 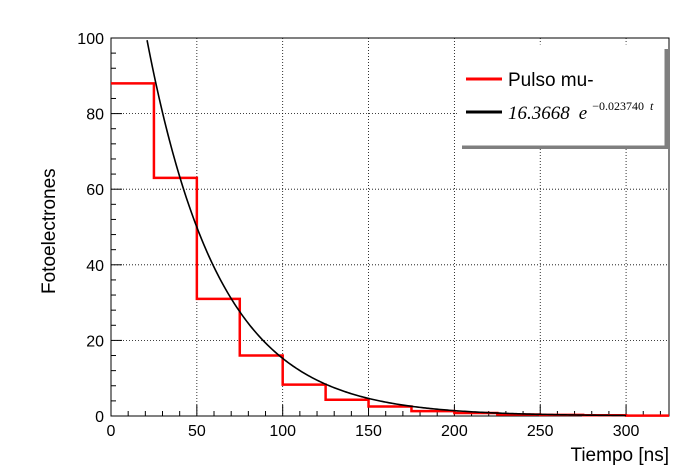 What do you see at coordinates (368, 431) in the screenshot?
I see `x-tick-label: 150` at bounding box center [368, 431].